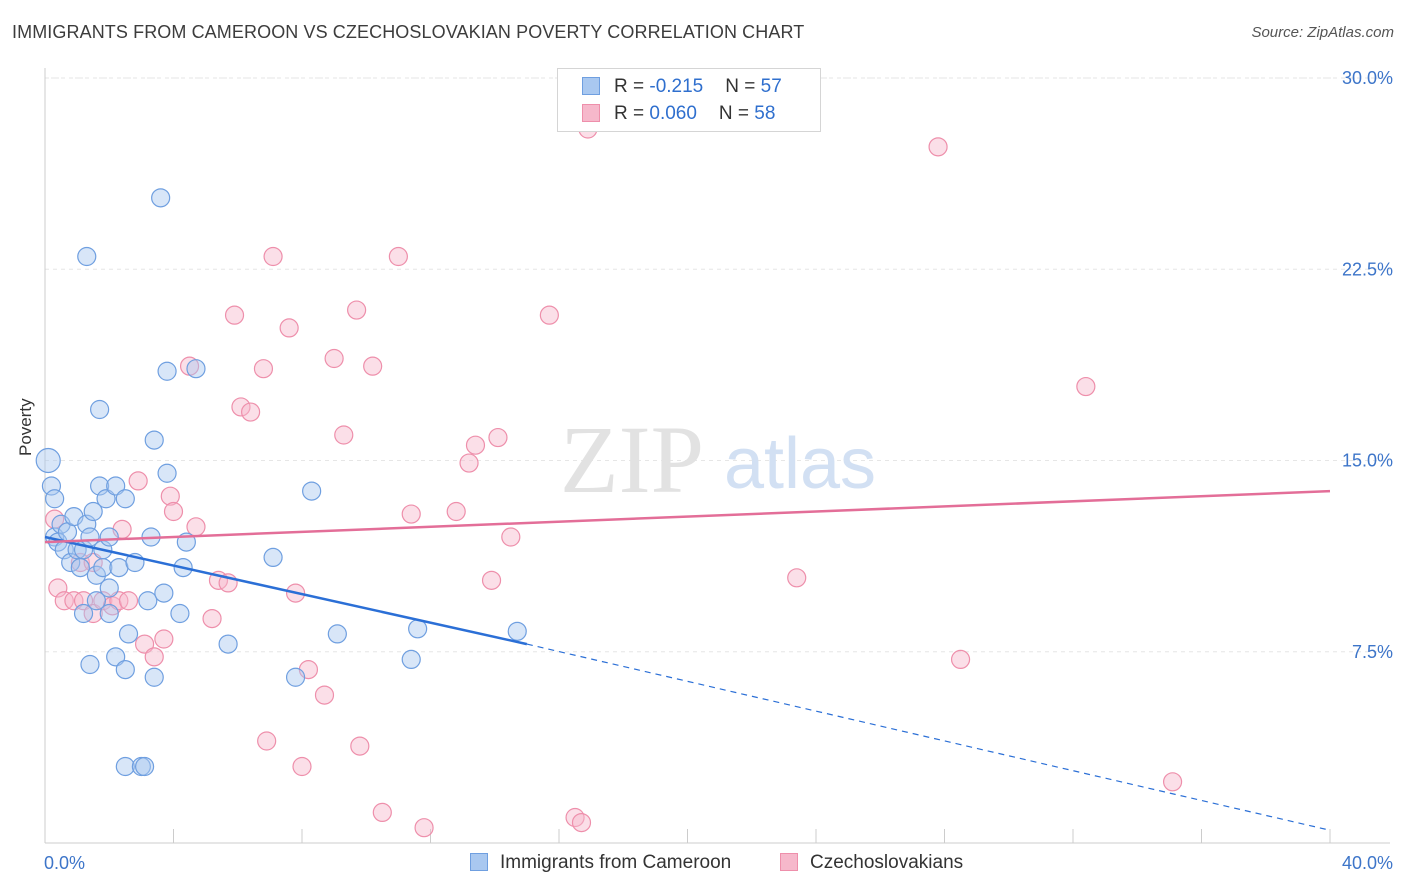 The width and height of the screenshot is (1406, 892). I want to click on trend-line-cameroon-extrapolated, so click(928, 737).